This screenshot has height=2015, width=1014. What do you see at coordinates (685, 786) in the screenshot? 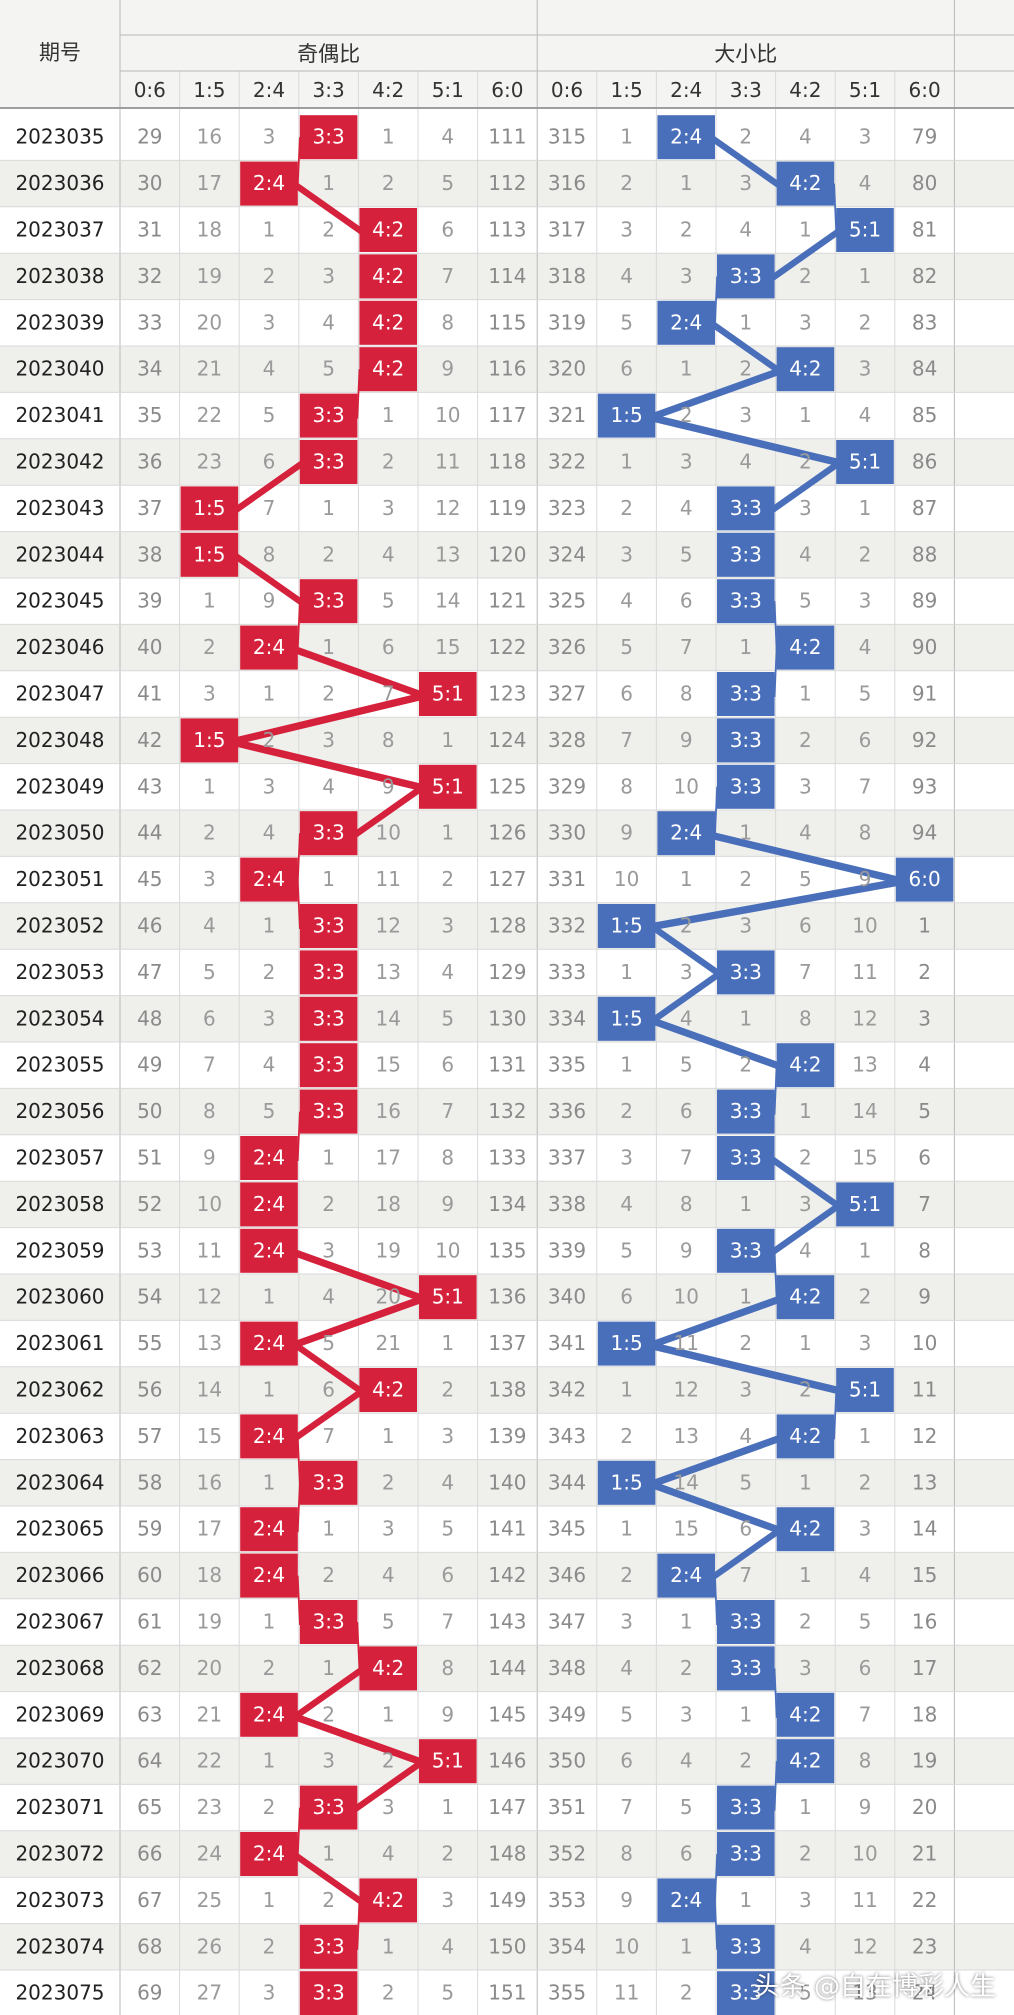
I see `miss-count-cell: 10` at bounding box center [685, 786].